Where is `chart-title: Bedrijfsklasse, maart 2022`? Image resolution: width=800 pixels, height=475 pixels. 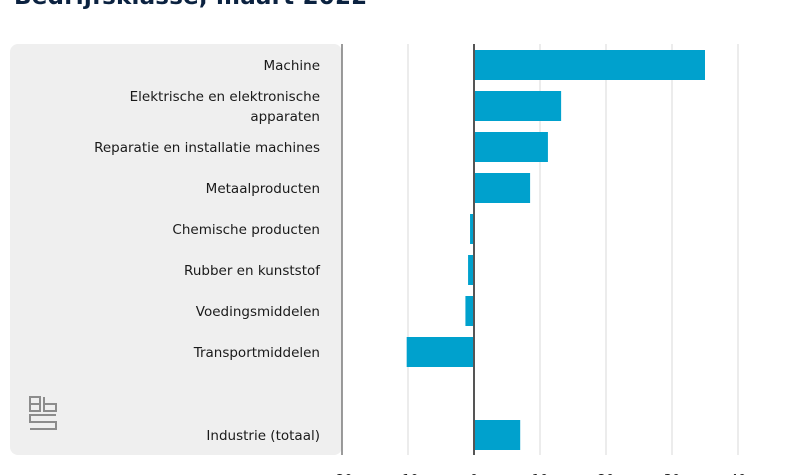 chart-title: Bedrijfsklasse, maart 2022 is located at coordinates (190, 5).